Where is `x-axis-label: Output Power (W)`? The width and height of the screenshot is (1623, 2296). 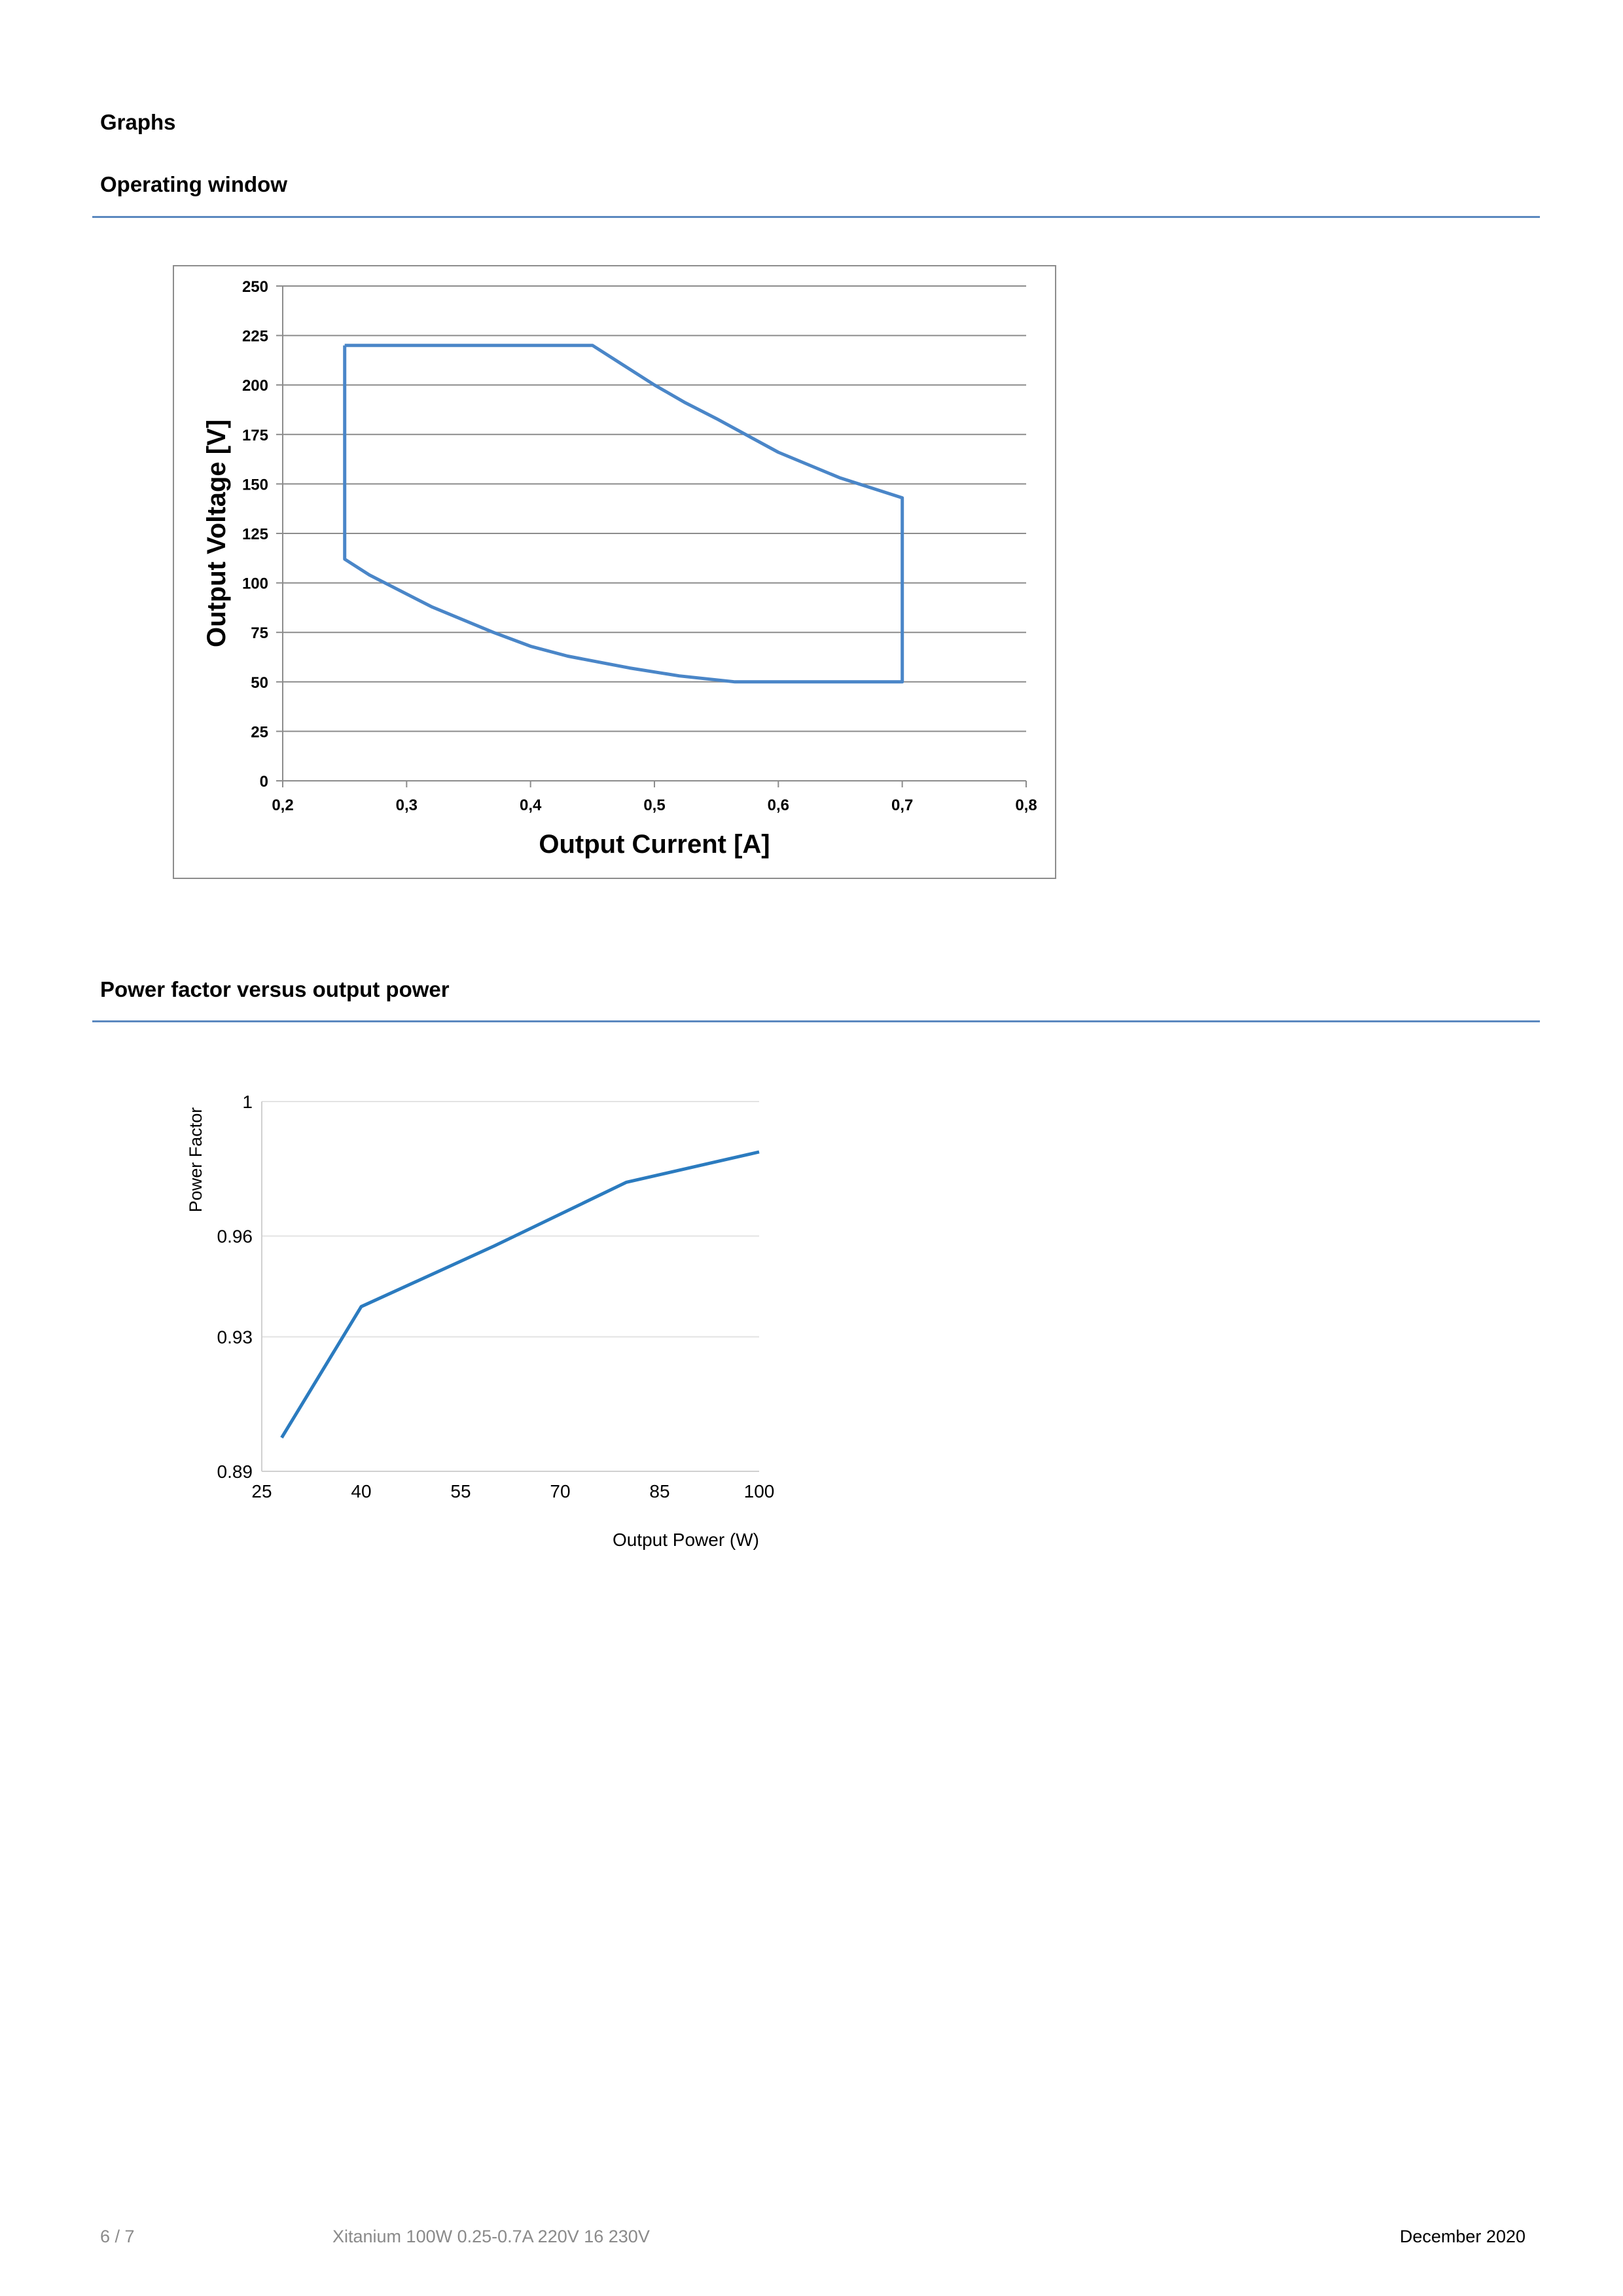 x-axis-label: Output Power (W) is located at coordinates (686, 1540).